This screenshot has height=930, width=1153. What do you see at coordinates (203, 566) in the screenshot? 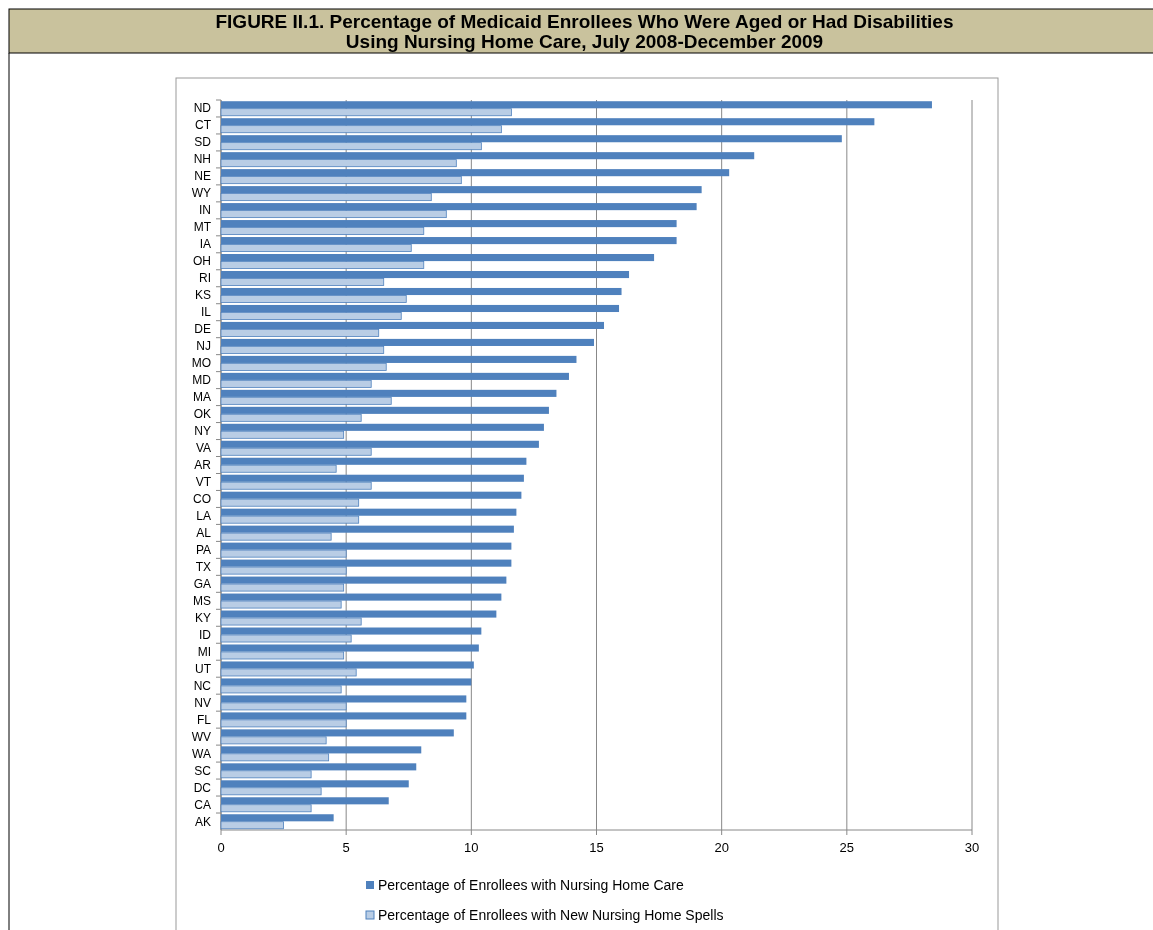
I see `y-tick-label: TX` at bounding box center [203, 566].